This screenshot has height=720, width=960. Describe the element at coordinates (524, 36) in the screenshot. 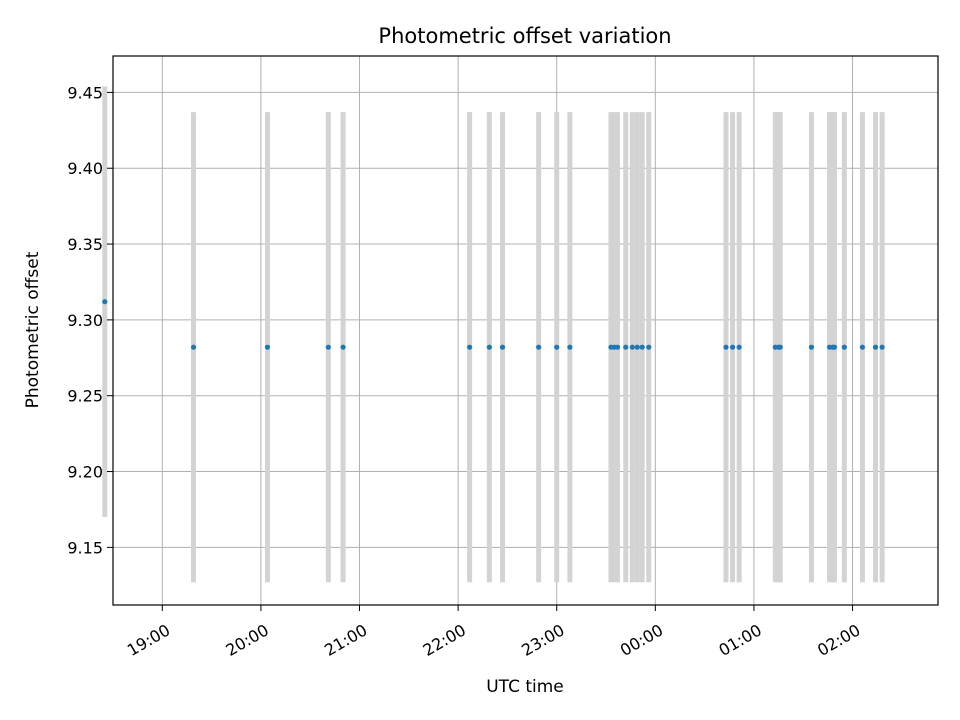

I see `chart-title: Photometric offset variation` at that location.